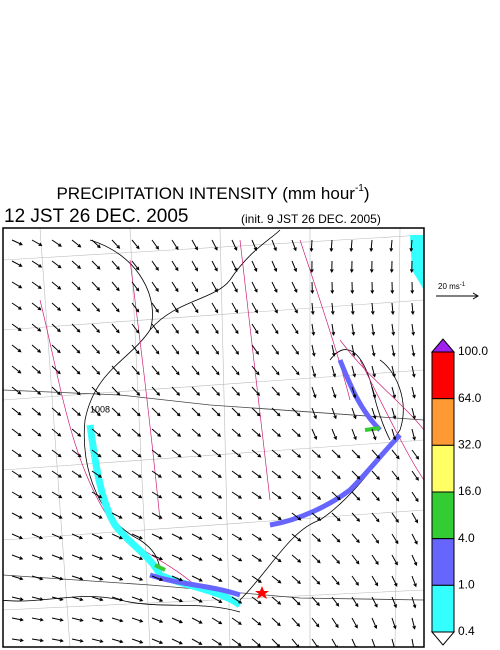 This screenshot has width=500, height=650. I want to click on station-marker, so click(262, 592).